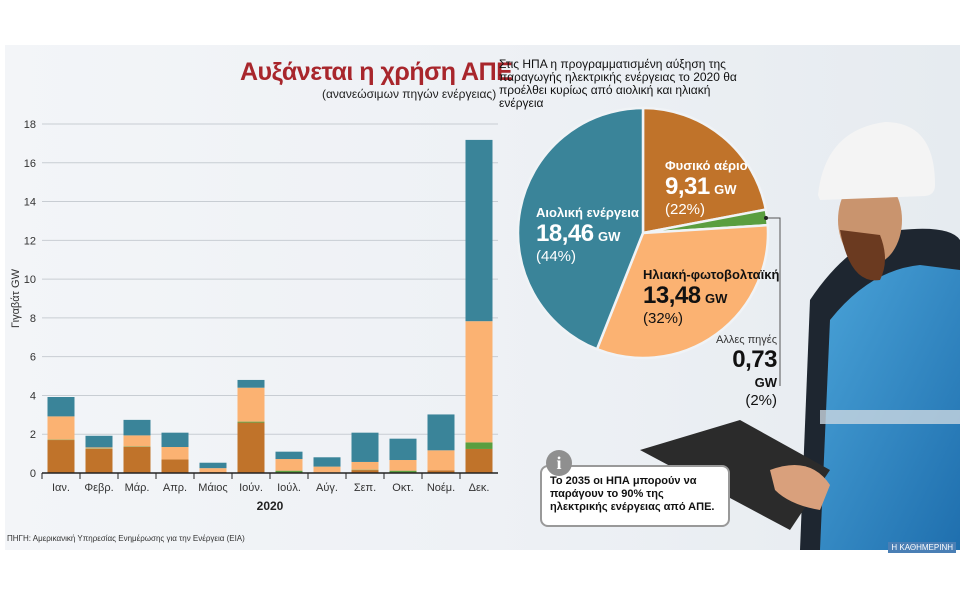  I want to click on y-tick-label: 6, so click(33, 358).